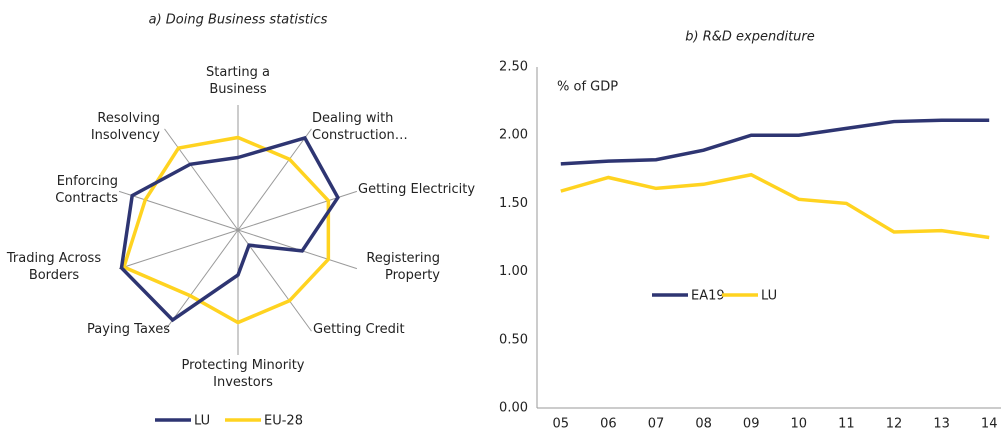  Describe the element at coordinates (238, 20) in the screenshot. I see `chart-title: a) Doing Business statistics` at that location.